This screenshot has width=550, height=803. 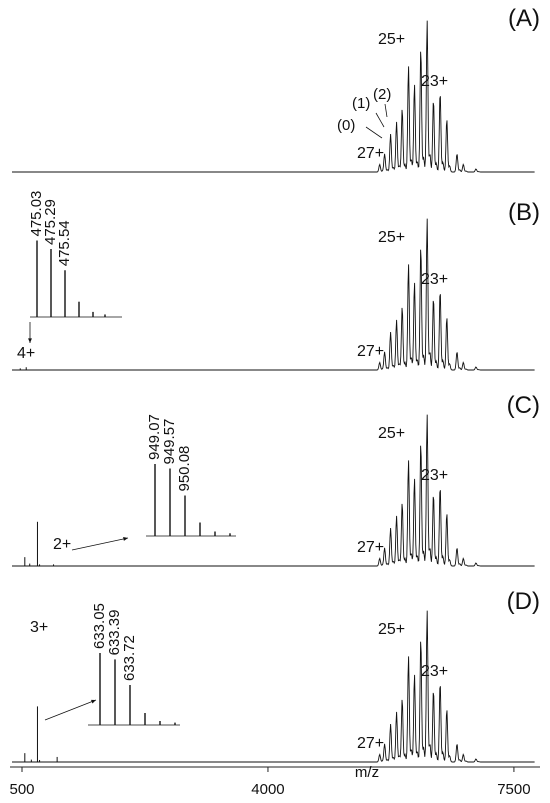 What do you see at coordinates (370, 153) in the screenshot?
I see `charge-label-0-0: 27+` at bounding box center [370, 153].